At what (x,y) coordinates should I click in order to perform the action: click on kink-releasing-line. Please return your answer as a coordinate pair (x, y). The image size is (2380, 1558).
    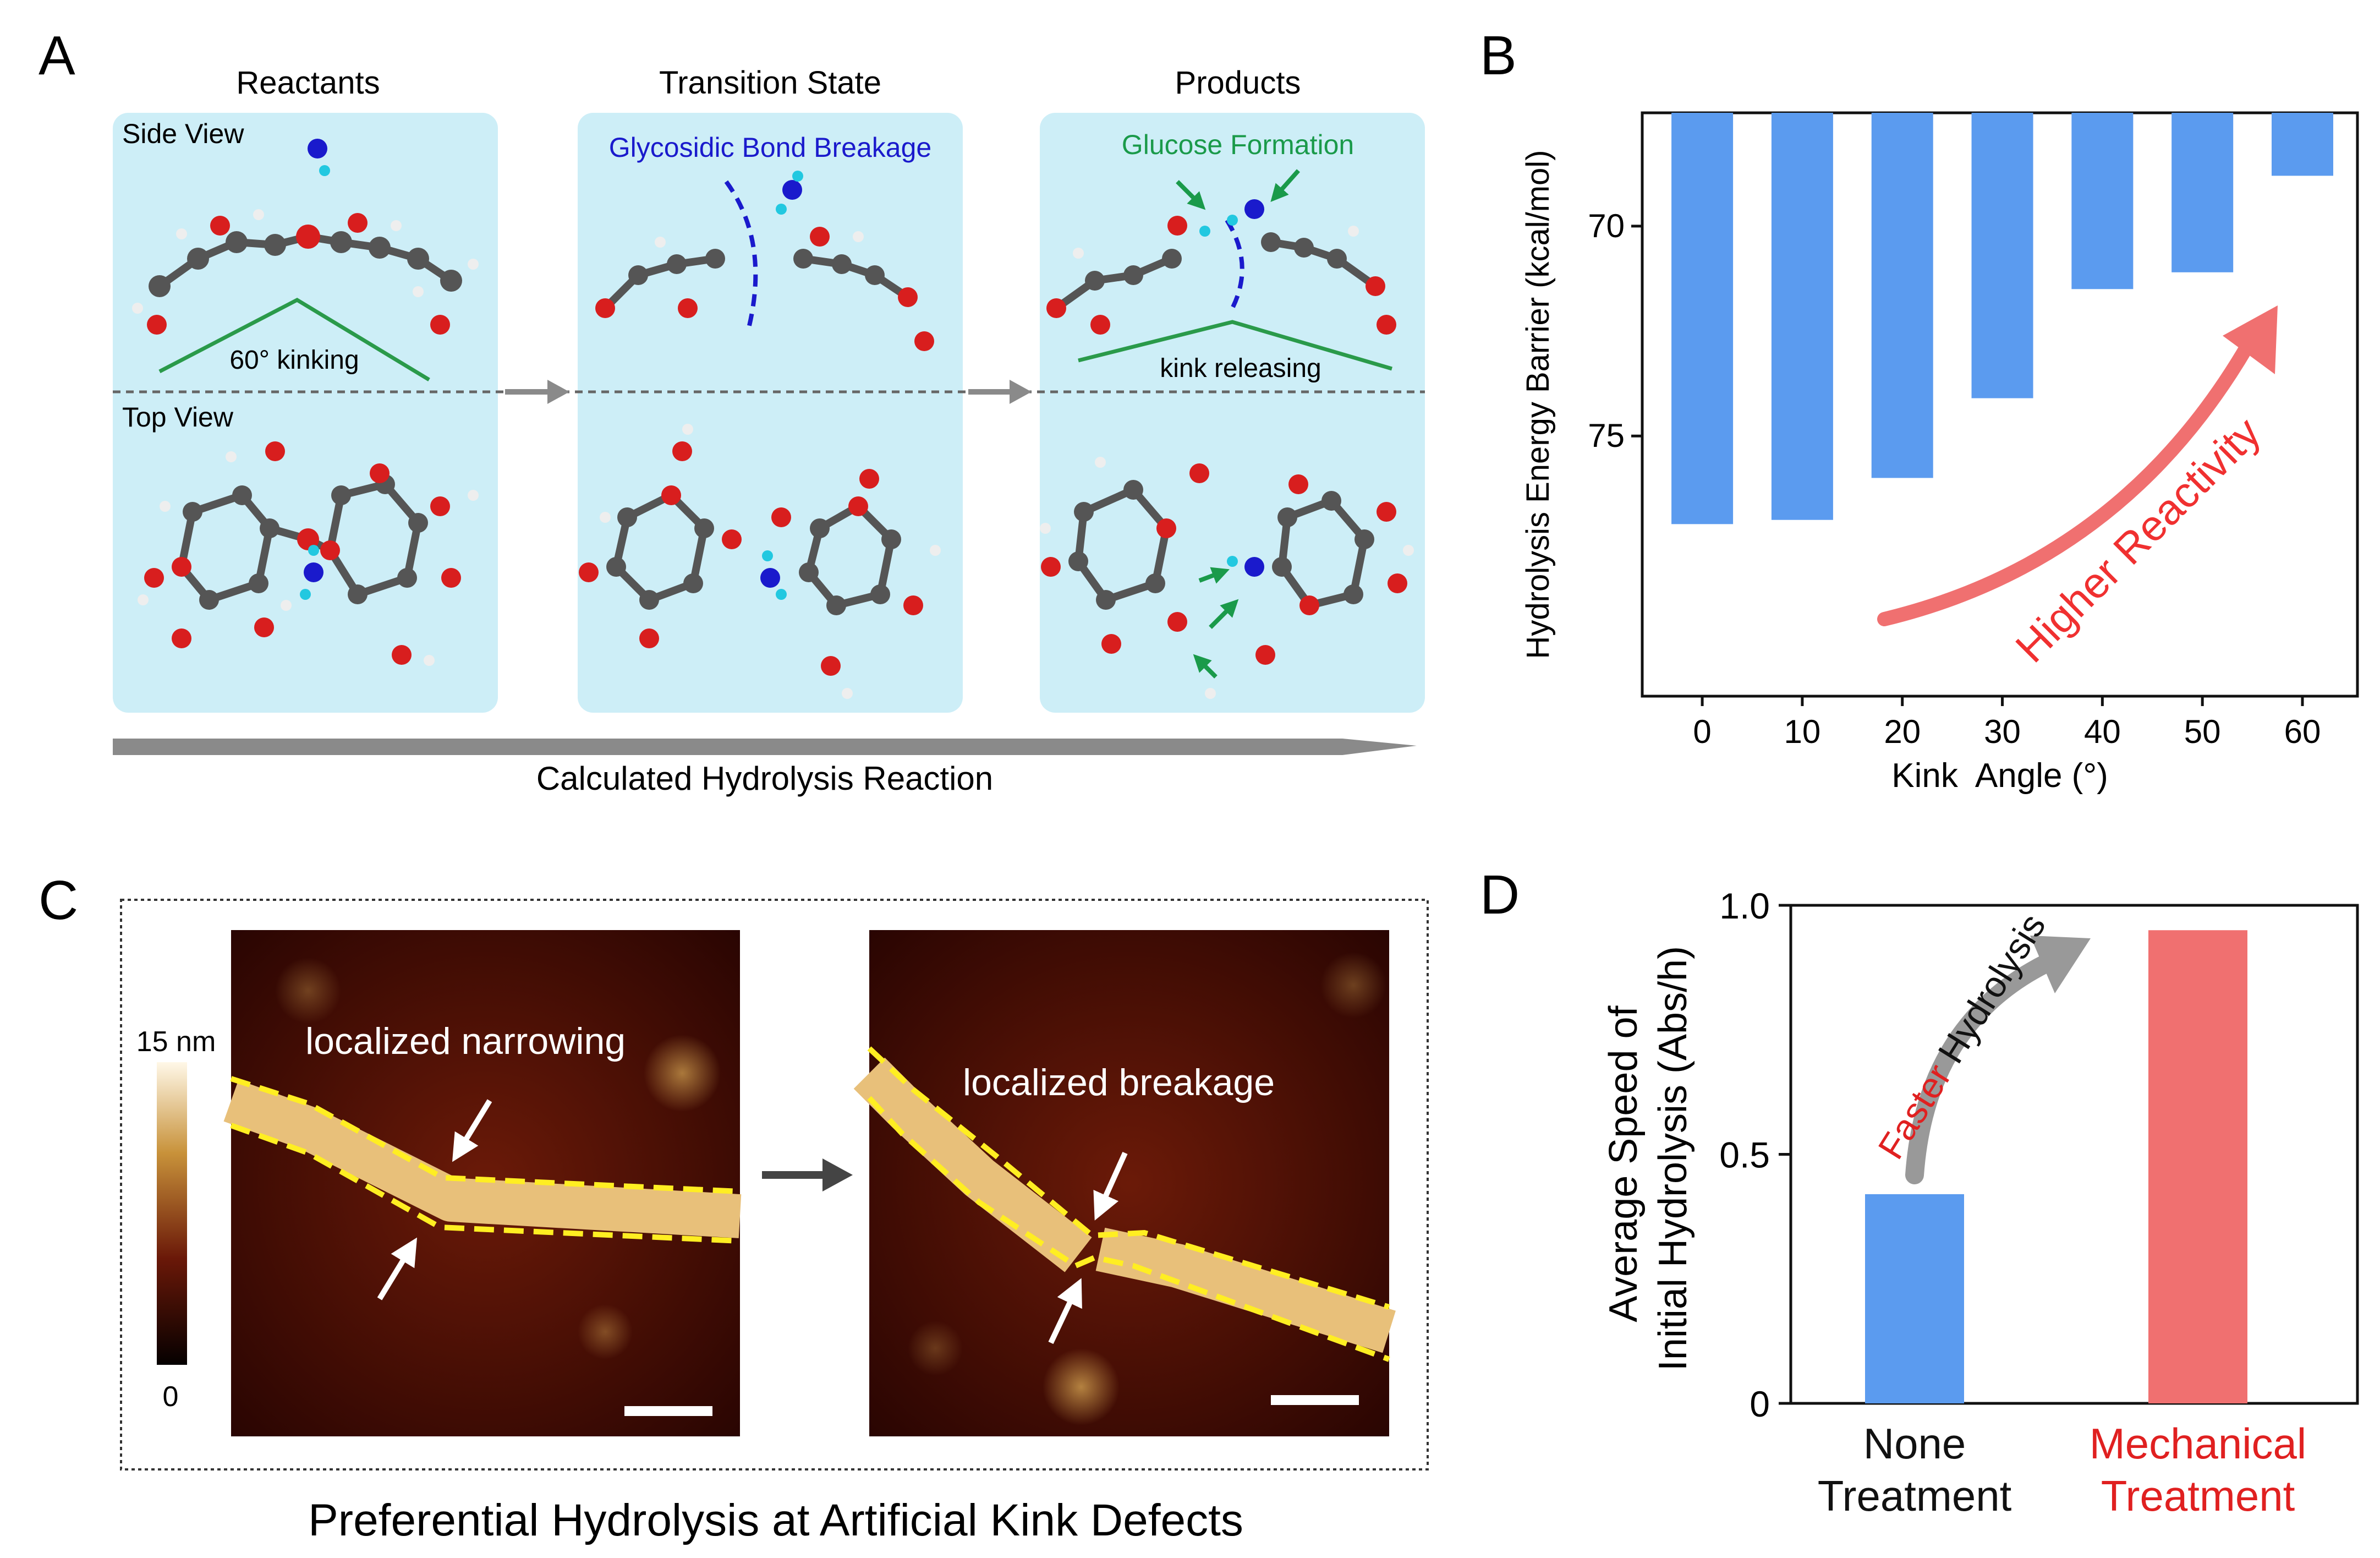
    Looking at the image, I should click on (1235, 345).